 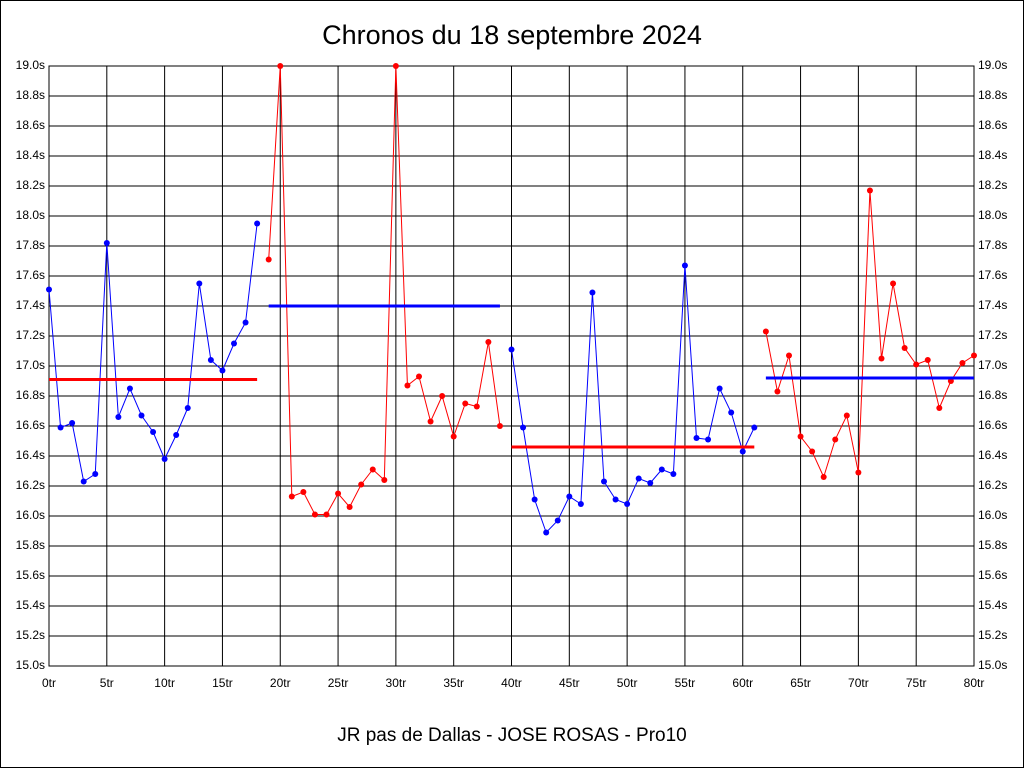 What do you see at coordinates (992, 485) in the screenshot?
I see `y2-tick-label: 16.2s` at bounding box center [992, 485].